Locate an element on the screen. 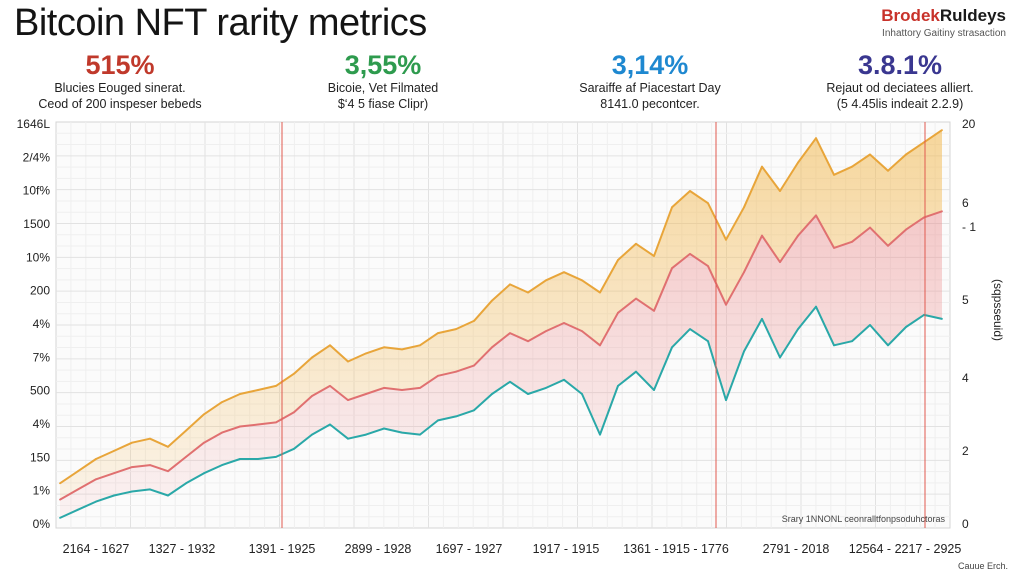 This screenshot has height=576, width=1024. y-left-tick-label: 150 is located at coordinates (40, 457).